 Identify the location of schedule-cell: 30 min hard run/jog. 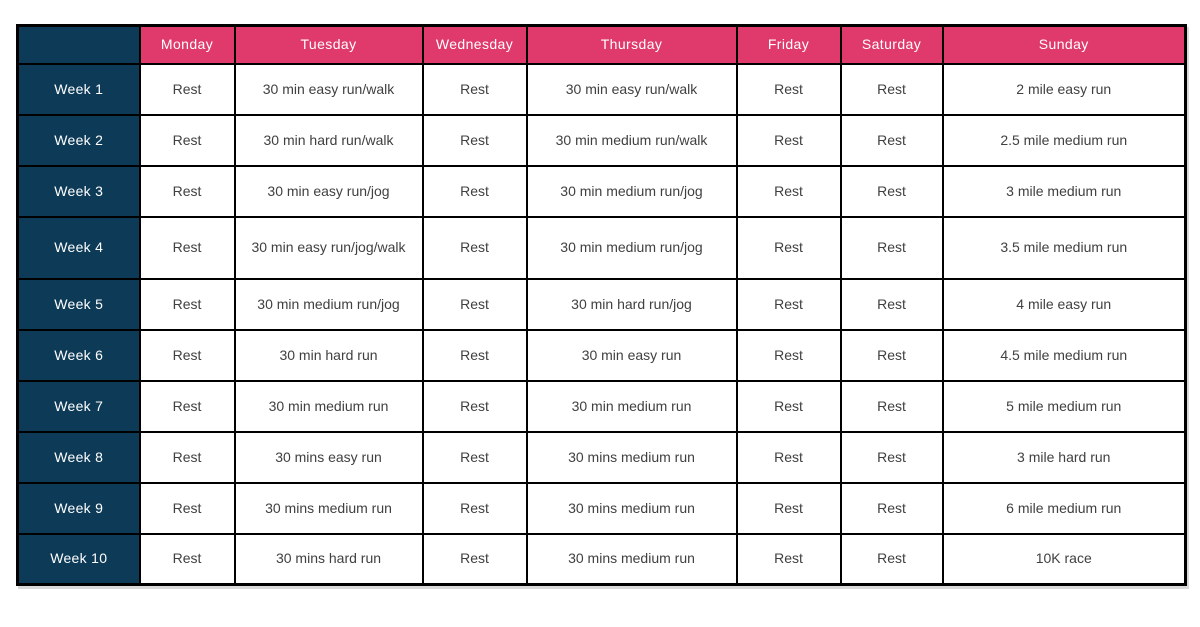
(631, 304).